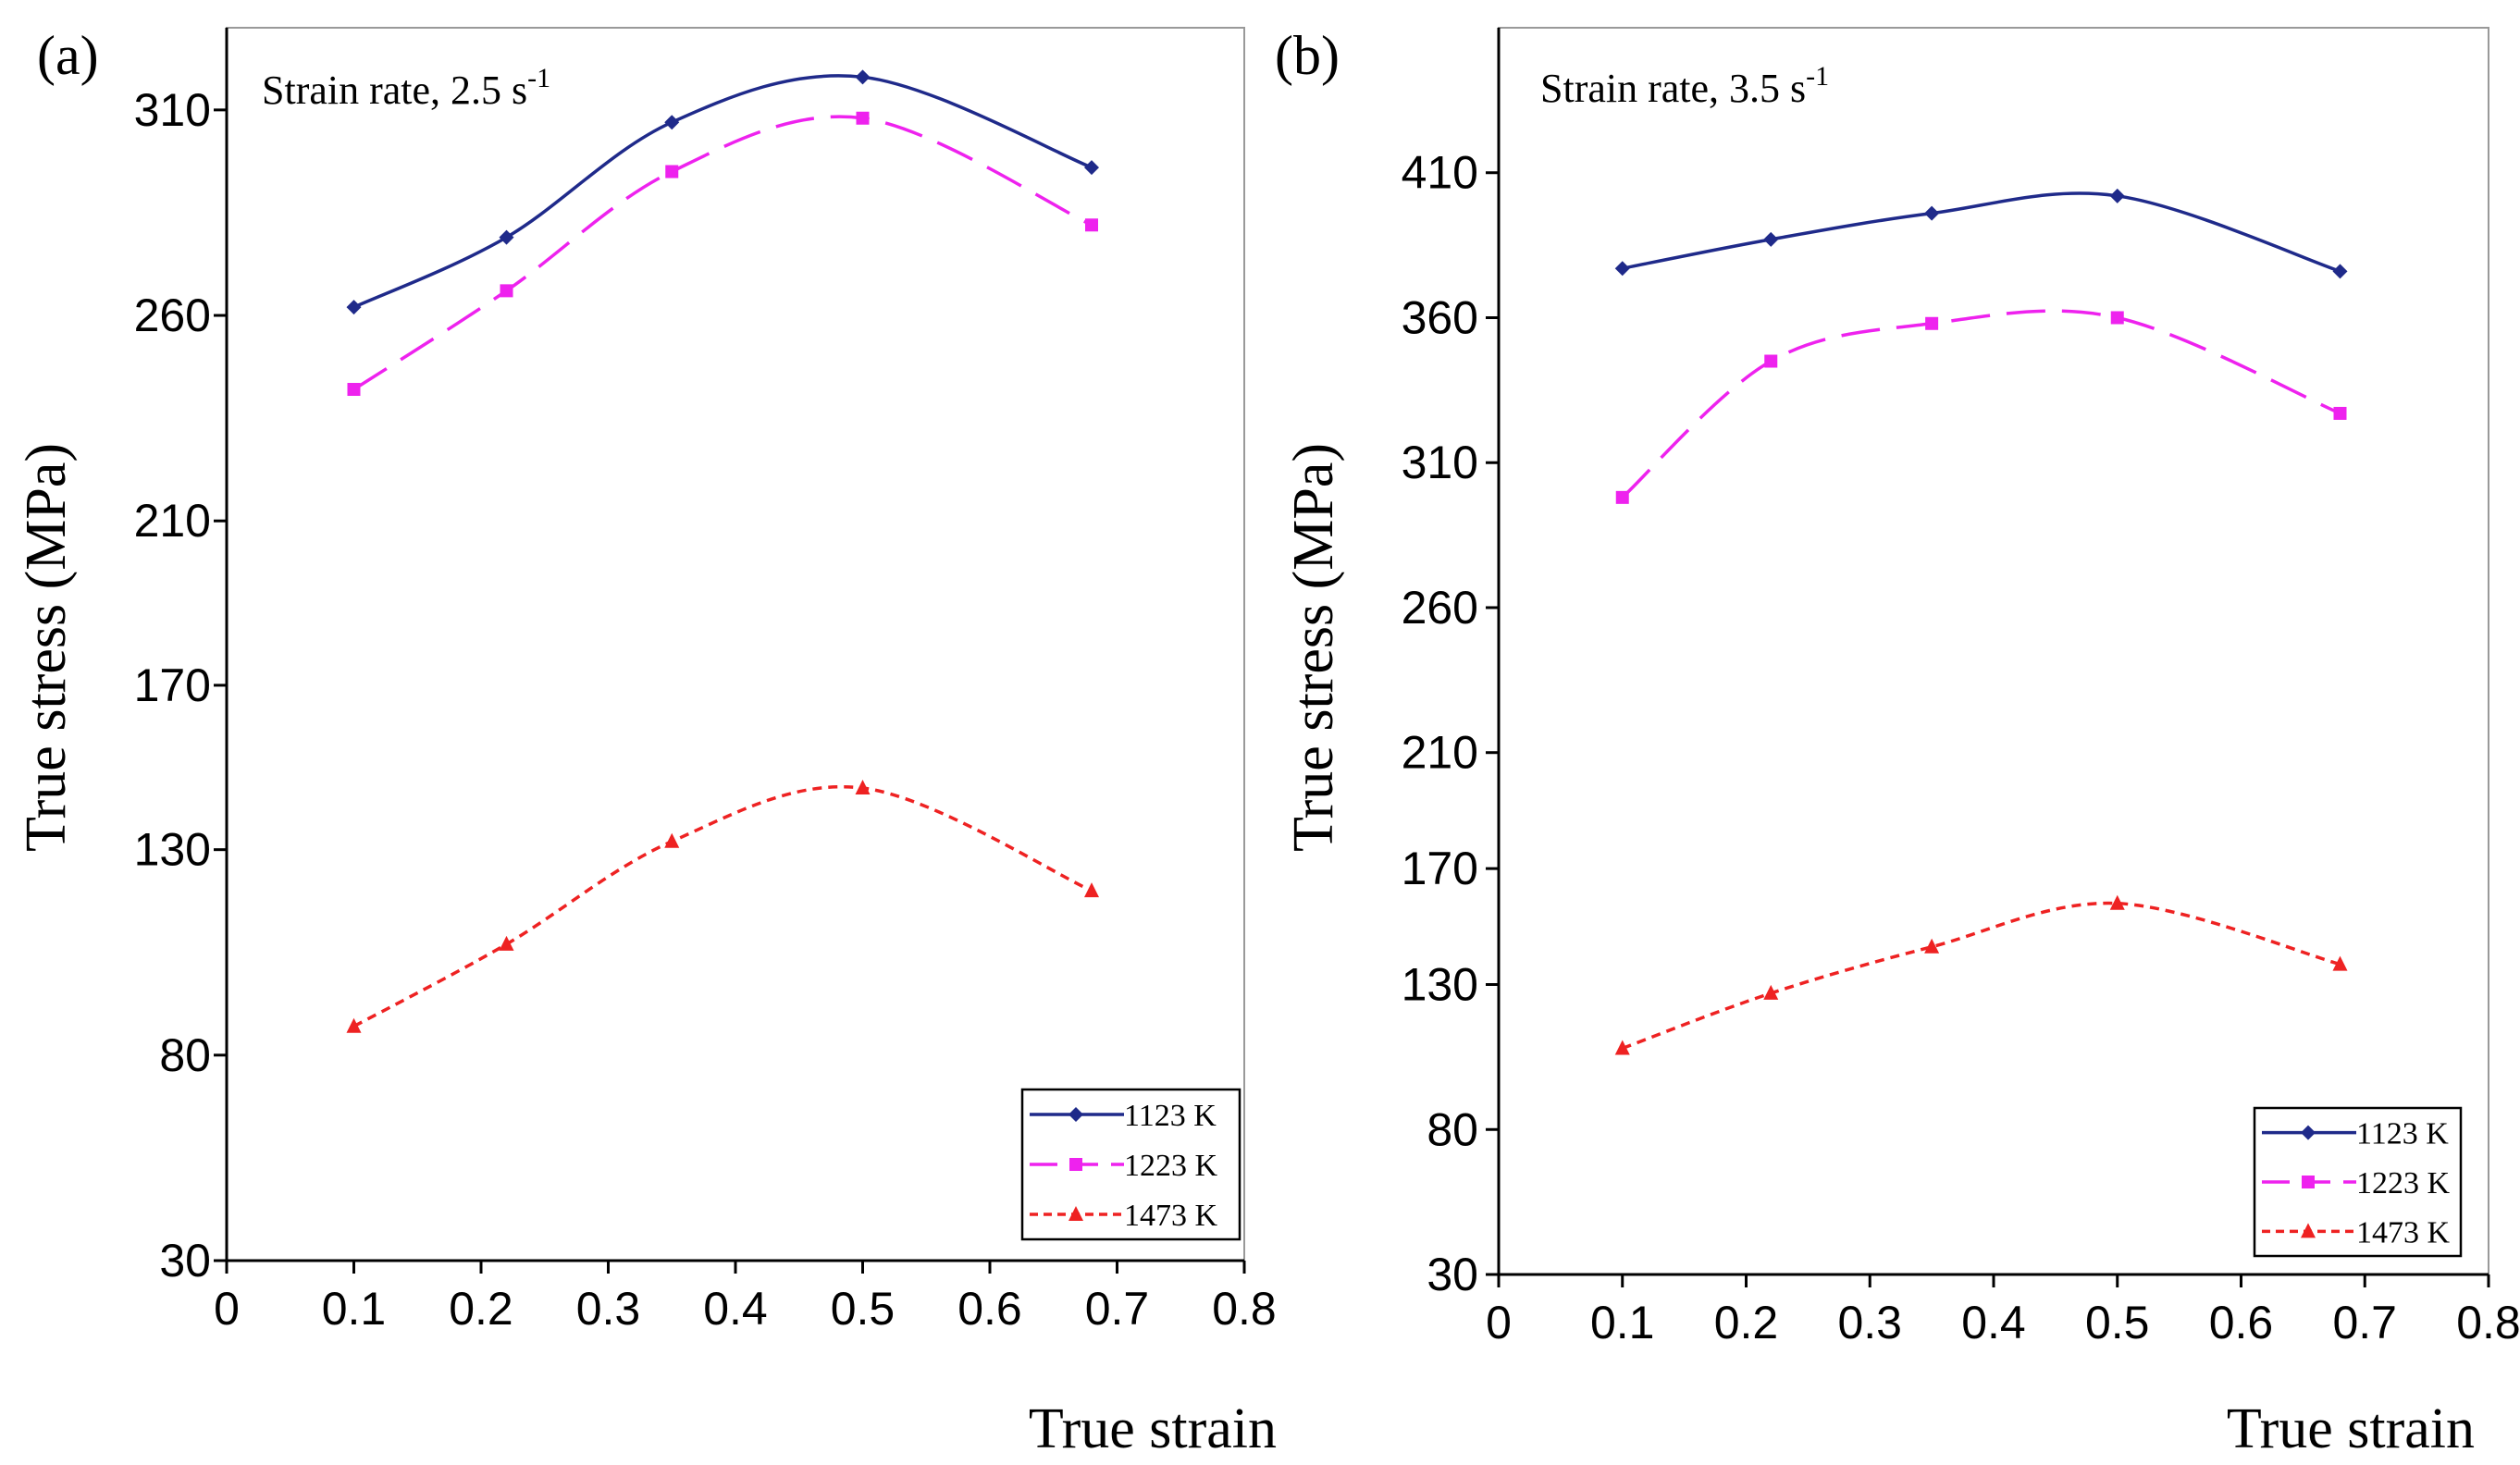  What do you see at coordinates (185, 1055) in the screenshot?
I see `y-tick-label: 80` at bounding box center [185, 1055].